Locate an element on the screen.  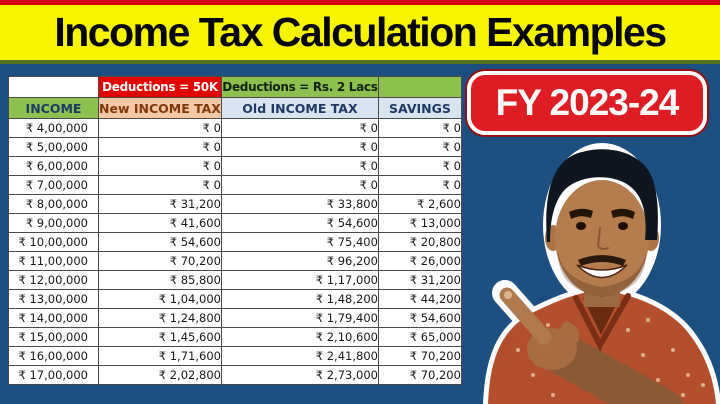
blank-green-cell is located at coordinates (419, 87).